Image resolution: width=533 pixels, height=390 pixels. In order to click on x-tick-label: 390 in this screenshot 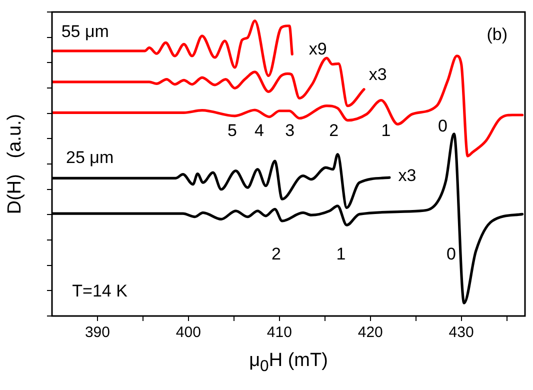, I will do `click(97, 333)`.